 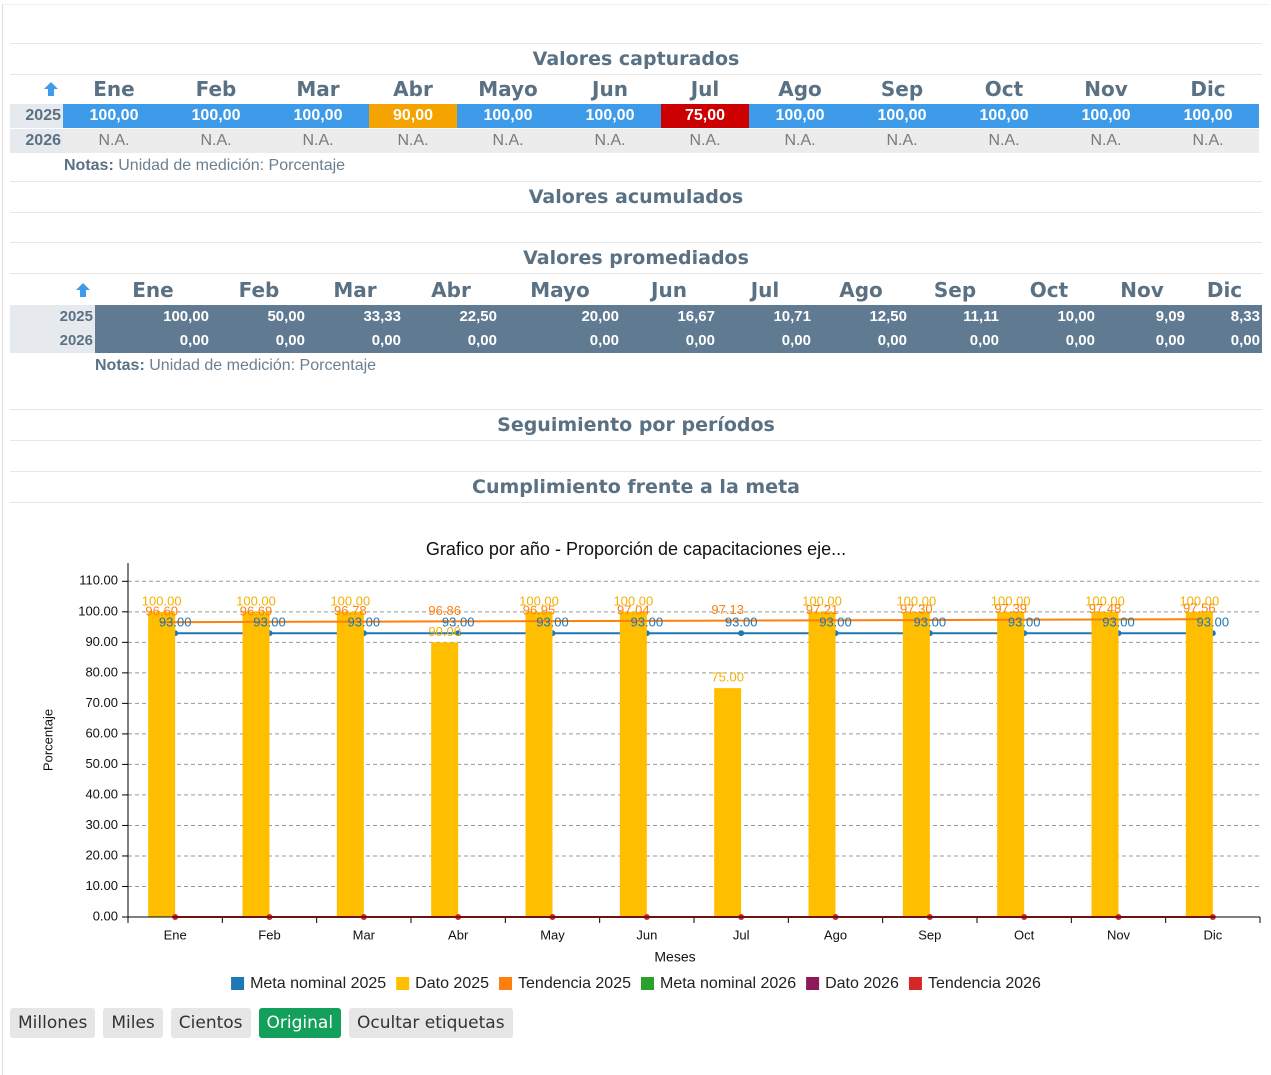 I want to click on button: Original, so click(x=300, y=1023).